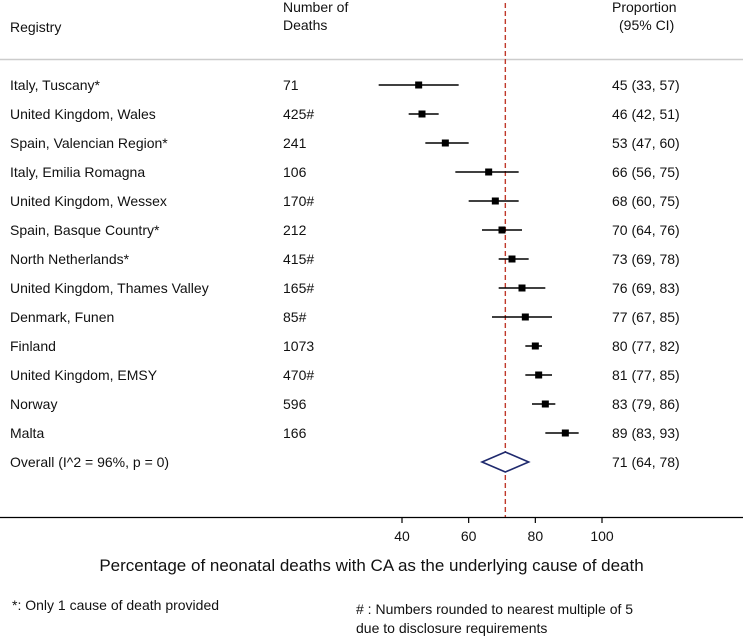 This screenshot has width=743, height=638. Describe the element at coordinates (646, 346) in the screenshot. I see `proportion-ci-value: 80 (77, 82)` at that location.